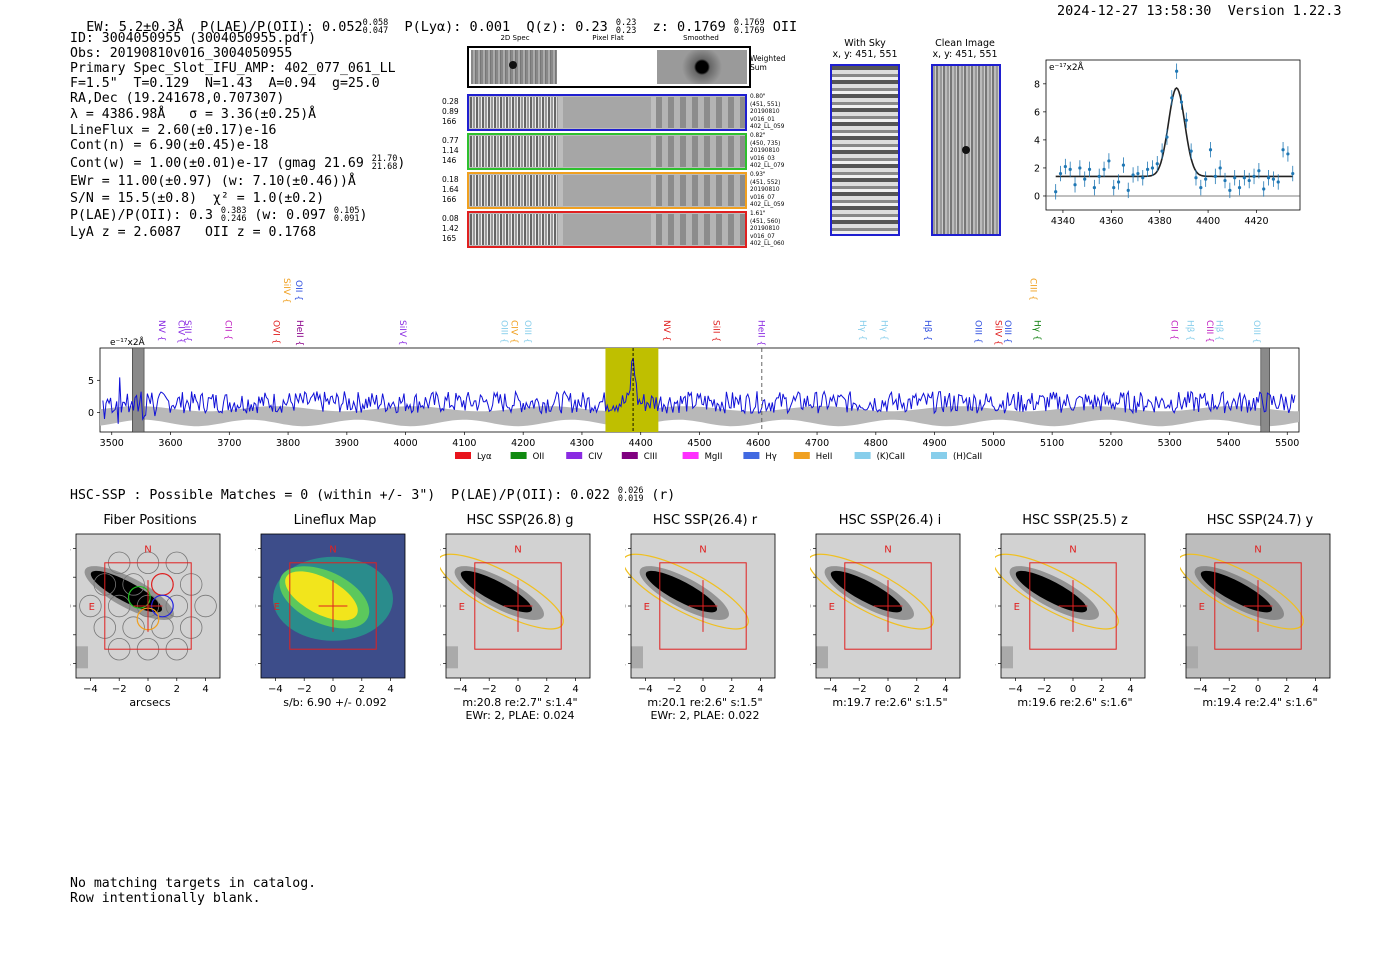 This screenshot has width=1400, height=953. Describe the element at coordinates (715, 331) in the screenshot. I see `spectrum-line-marker-label: SiII {` at that location.